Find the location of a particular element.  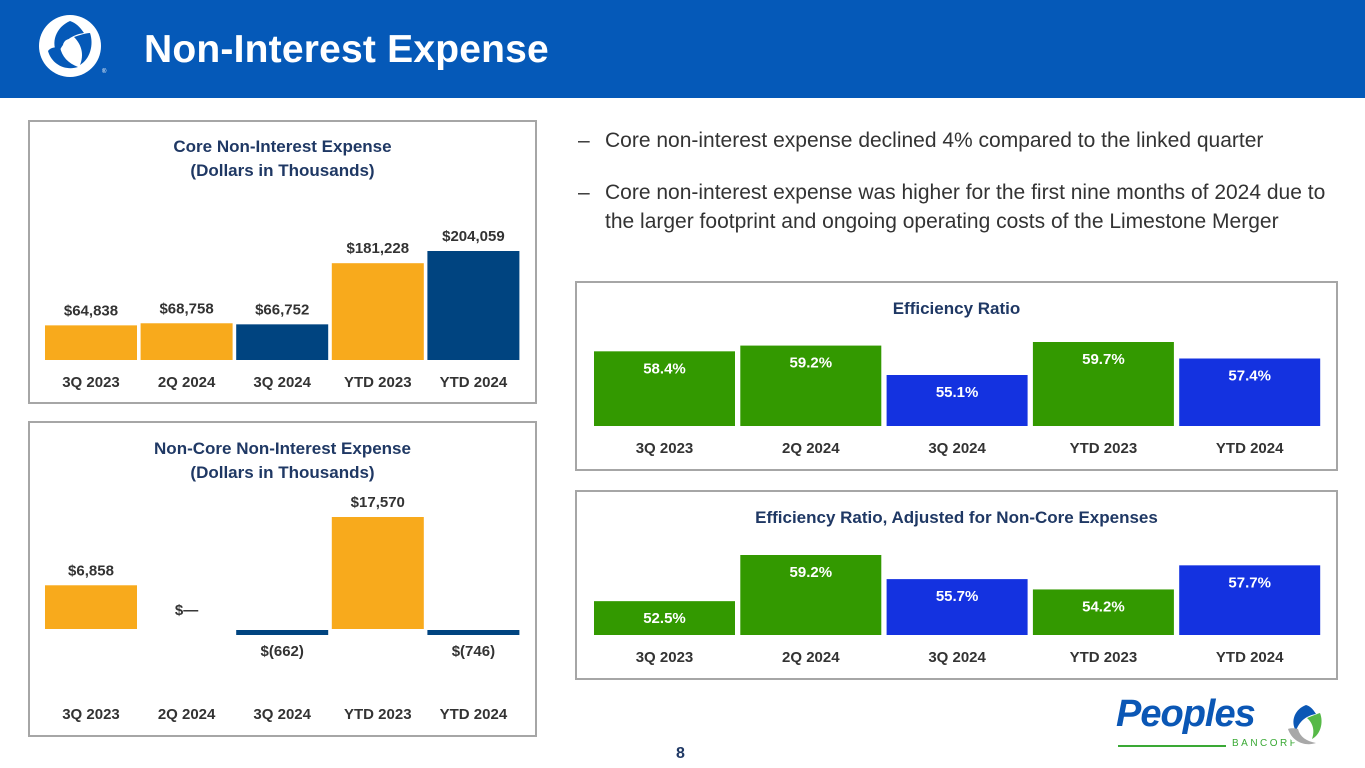

data-label: 55.1% is located at coordinates (957, 392).